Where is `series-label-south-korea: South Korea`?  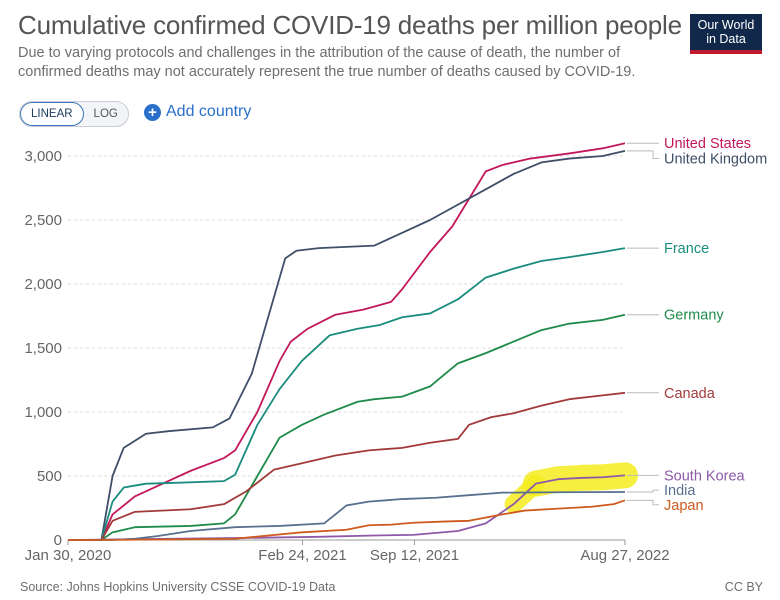 series-label-south-korea: South Korea is located at coordinates (705, 476).